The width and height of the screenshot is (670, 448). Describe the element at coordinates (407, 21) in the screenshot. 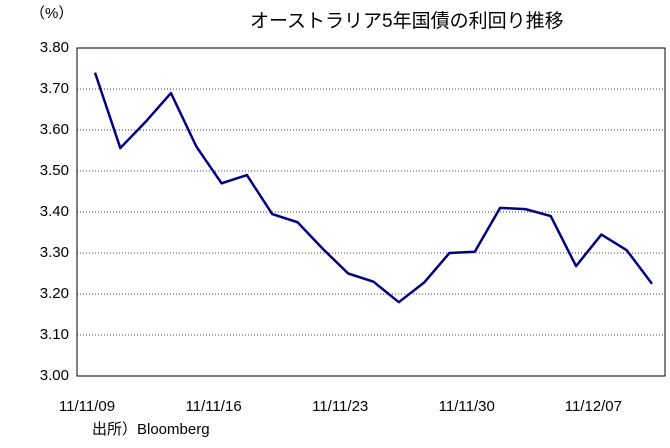

I see `chart-title: オーストラリア5年国債の利回り推移` at that location.